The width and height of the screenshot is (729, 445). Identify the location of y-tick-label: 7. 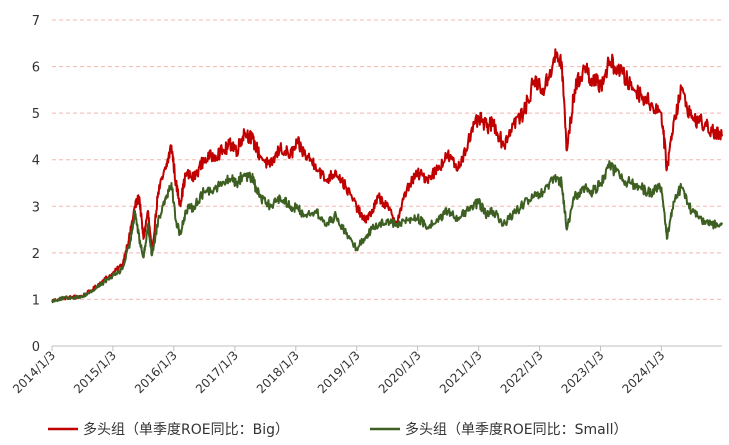
(36, 21).